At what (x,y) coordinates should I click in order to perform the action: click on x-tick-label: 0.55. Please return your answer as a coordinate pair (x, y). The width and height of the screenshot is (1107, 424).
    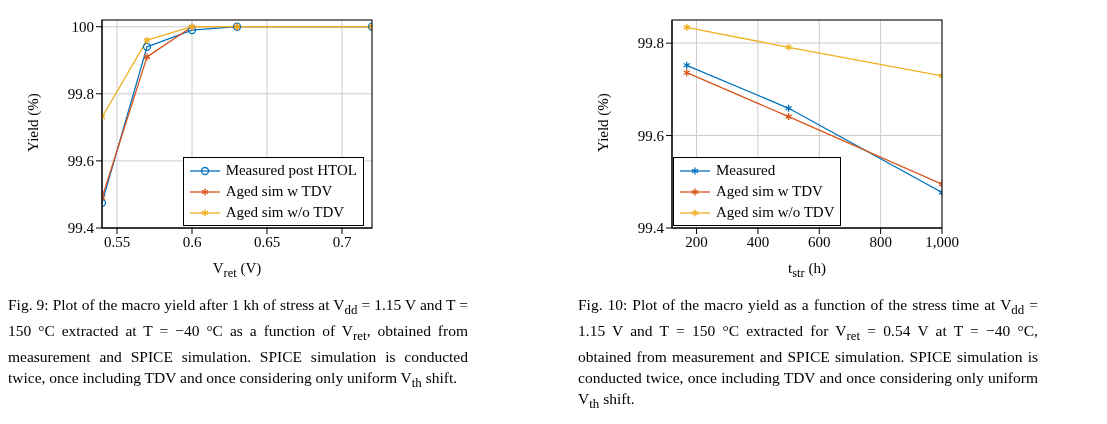
    Looking at the image, I should click on (117, 241).